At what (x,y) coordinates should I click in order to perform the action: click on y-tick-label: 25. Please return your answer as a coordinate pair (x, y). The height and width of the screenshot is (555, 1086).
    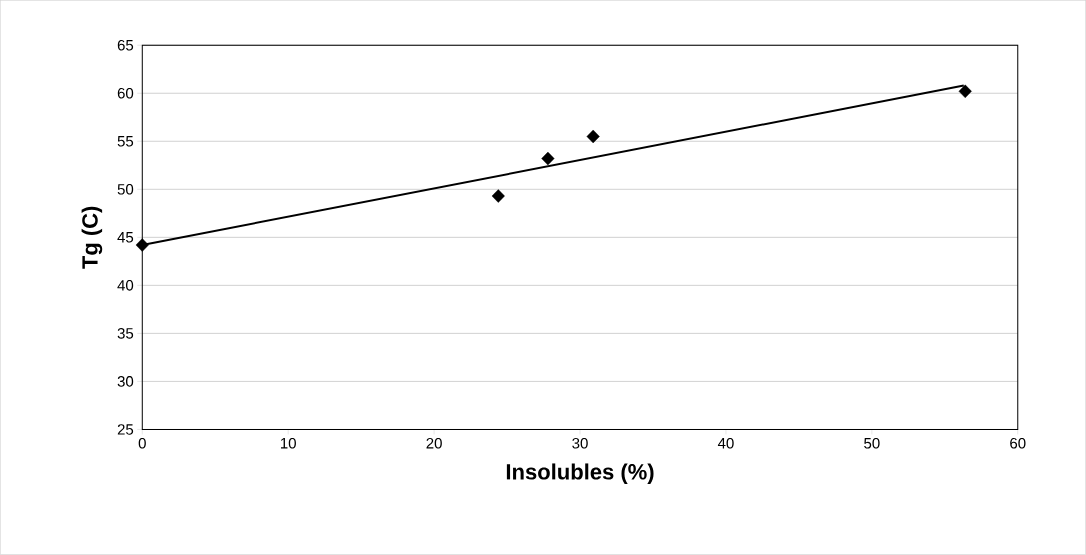
    Looking at the image, I should click on (125, 429).